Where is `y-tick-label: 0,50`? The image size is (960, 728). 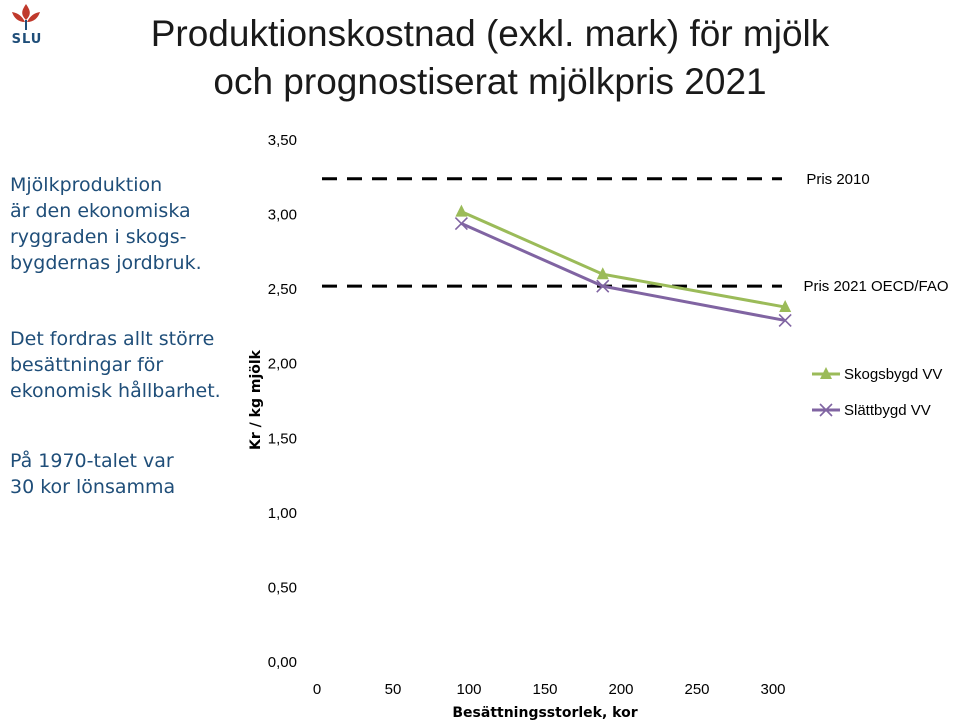 y-tick-label: 0,50 is located at coordinates (282, 587).